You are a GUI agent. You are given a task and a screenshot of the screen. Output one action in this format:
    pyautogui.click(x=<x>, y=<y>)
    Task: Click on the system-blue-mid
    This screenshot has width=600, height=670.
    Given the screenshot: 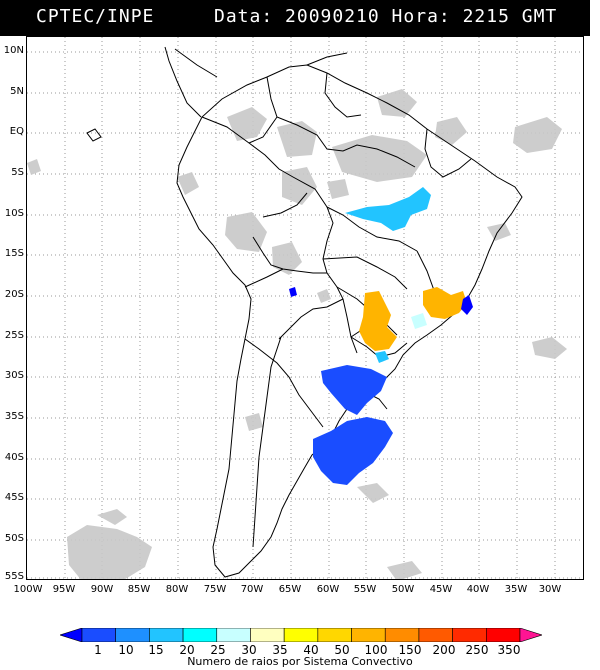 What is the action you would take?
    pyautogui.click(x=354, y=390)
    